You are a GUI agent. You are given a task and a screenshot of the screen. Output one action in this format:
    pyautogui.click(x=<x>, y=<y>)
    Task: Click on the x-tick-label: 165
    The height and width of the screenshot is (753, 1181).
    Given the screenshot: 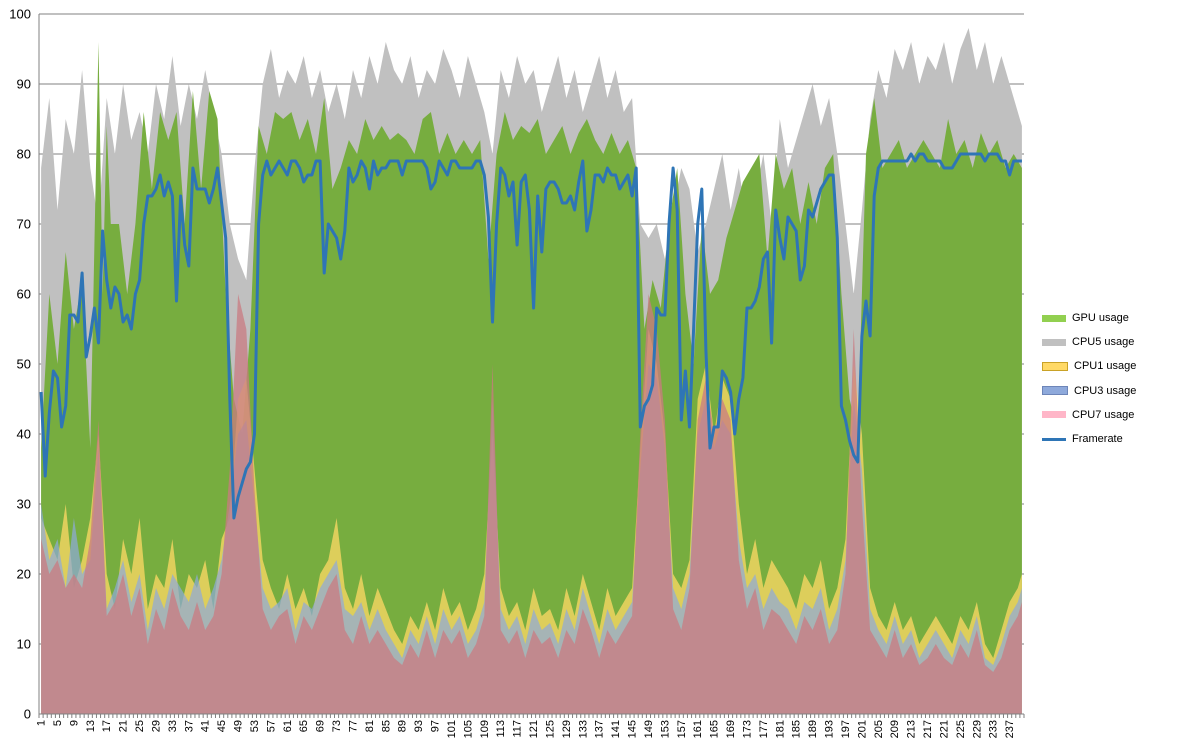 What is the action you would take?
    pyautogui.click(x=715, y=729)
    